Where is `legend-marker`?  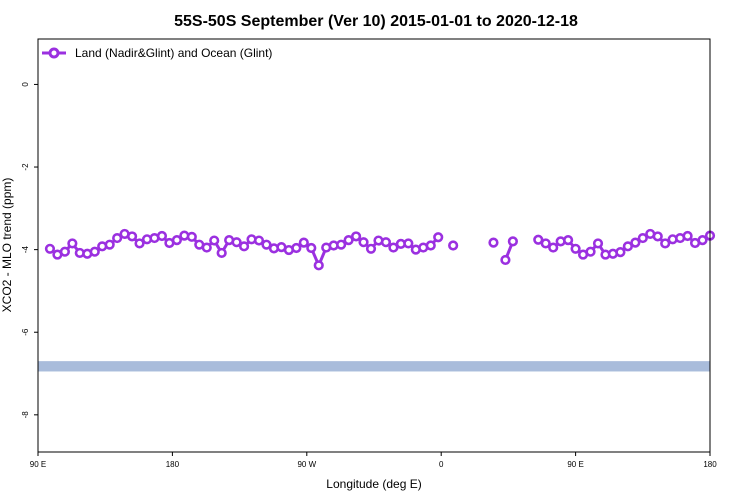
legend-marker is located at coordinates (54, 53).